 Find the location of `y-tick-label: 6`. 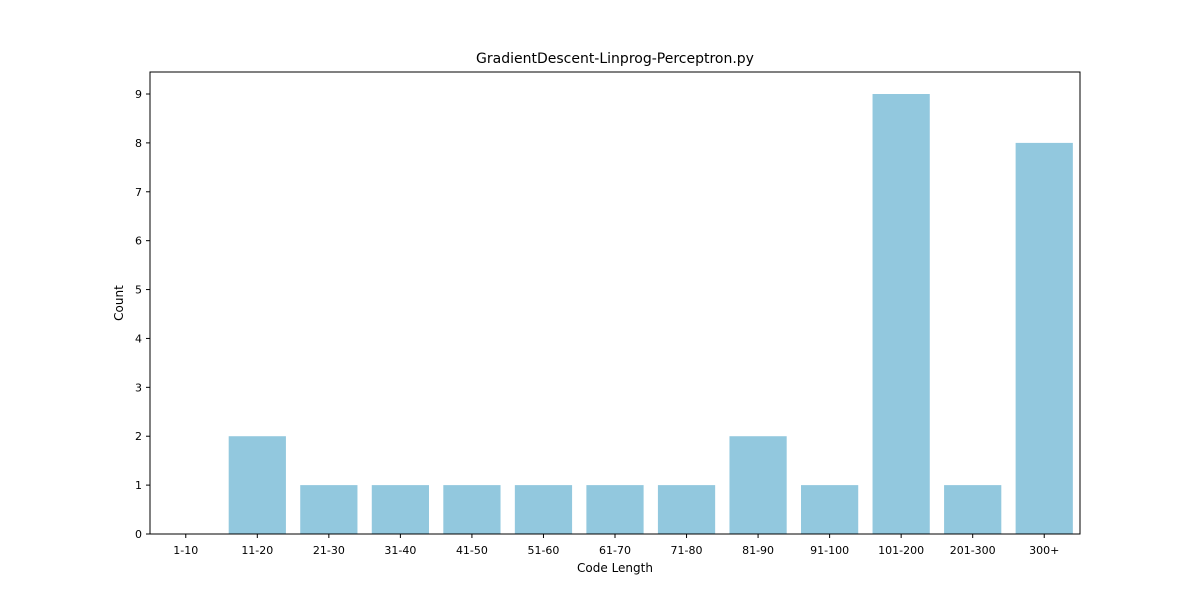

y-tick-label: 6 is located at coordinates (138, 241).